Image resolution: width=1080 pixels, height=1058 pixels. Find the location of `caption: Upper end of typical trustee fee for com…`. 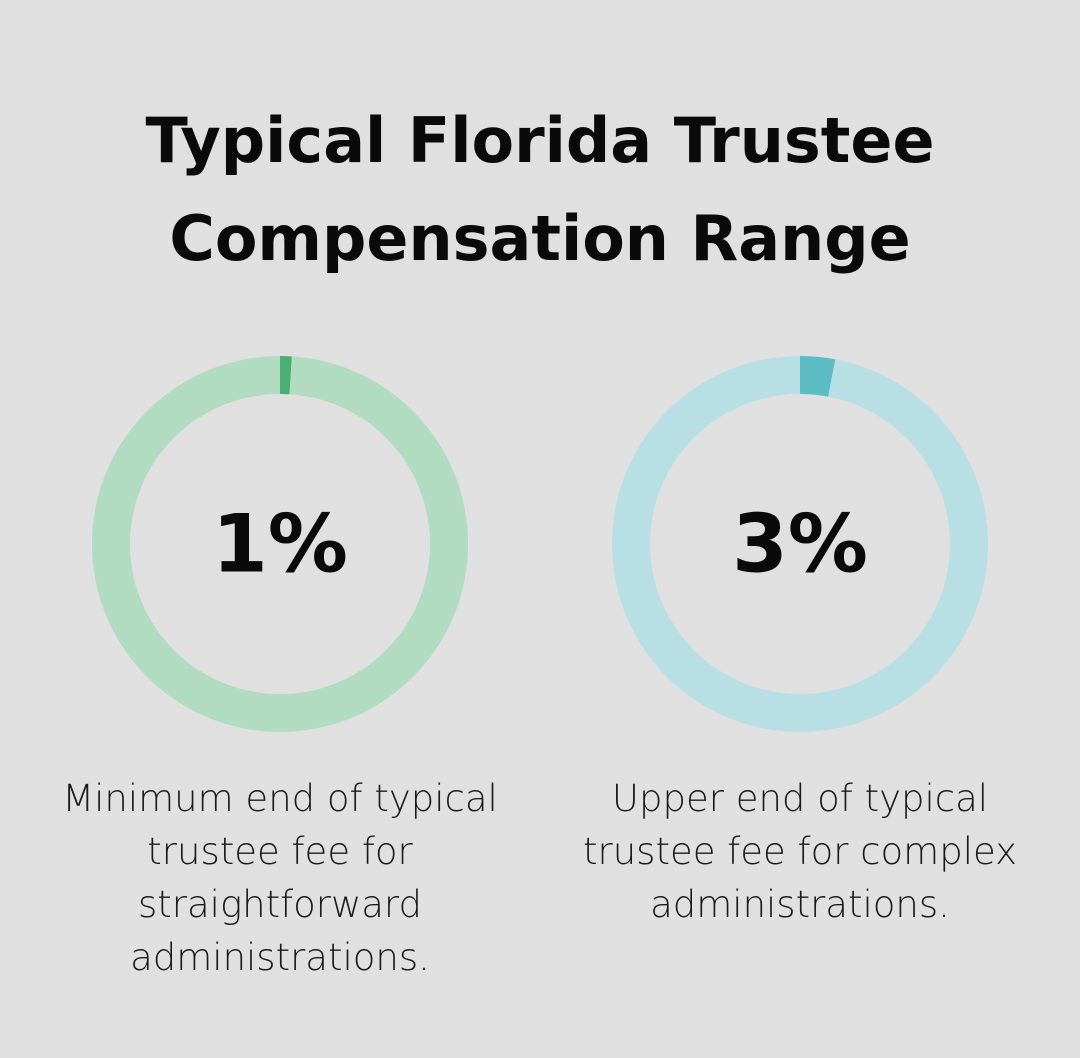

caption: Upper end of typical trustee fee for com… is located at coordinates (800, 851).